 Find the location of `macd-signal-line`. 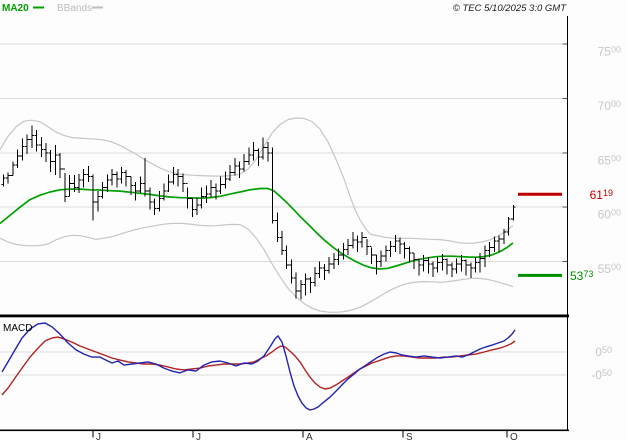

macd-signal-line is located at coordinates (258, 366).